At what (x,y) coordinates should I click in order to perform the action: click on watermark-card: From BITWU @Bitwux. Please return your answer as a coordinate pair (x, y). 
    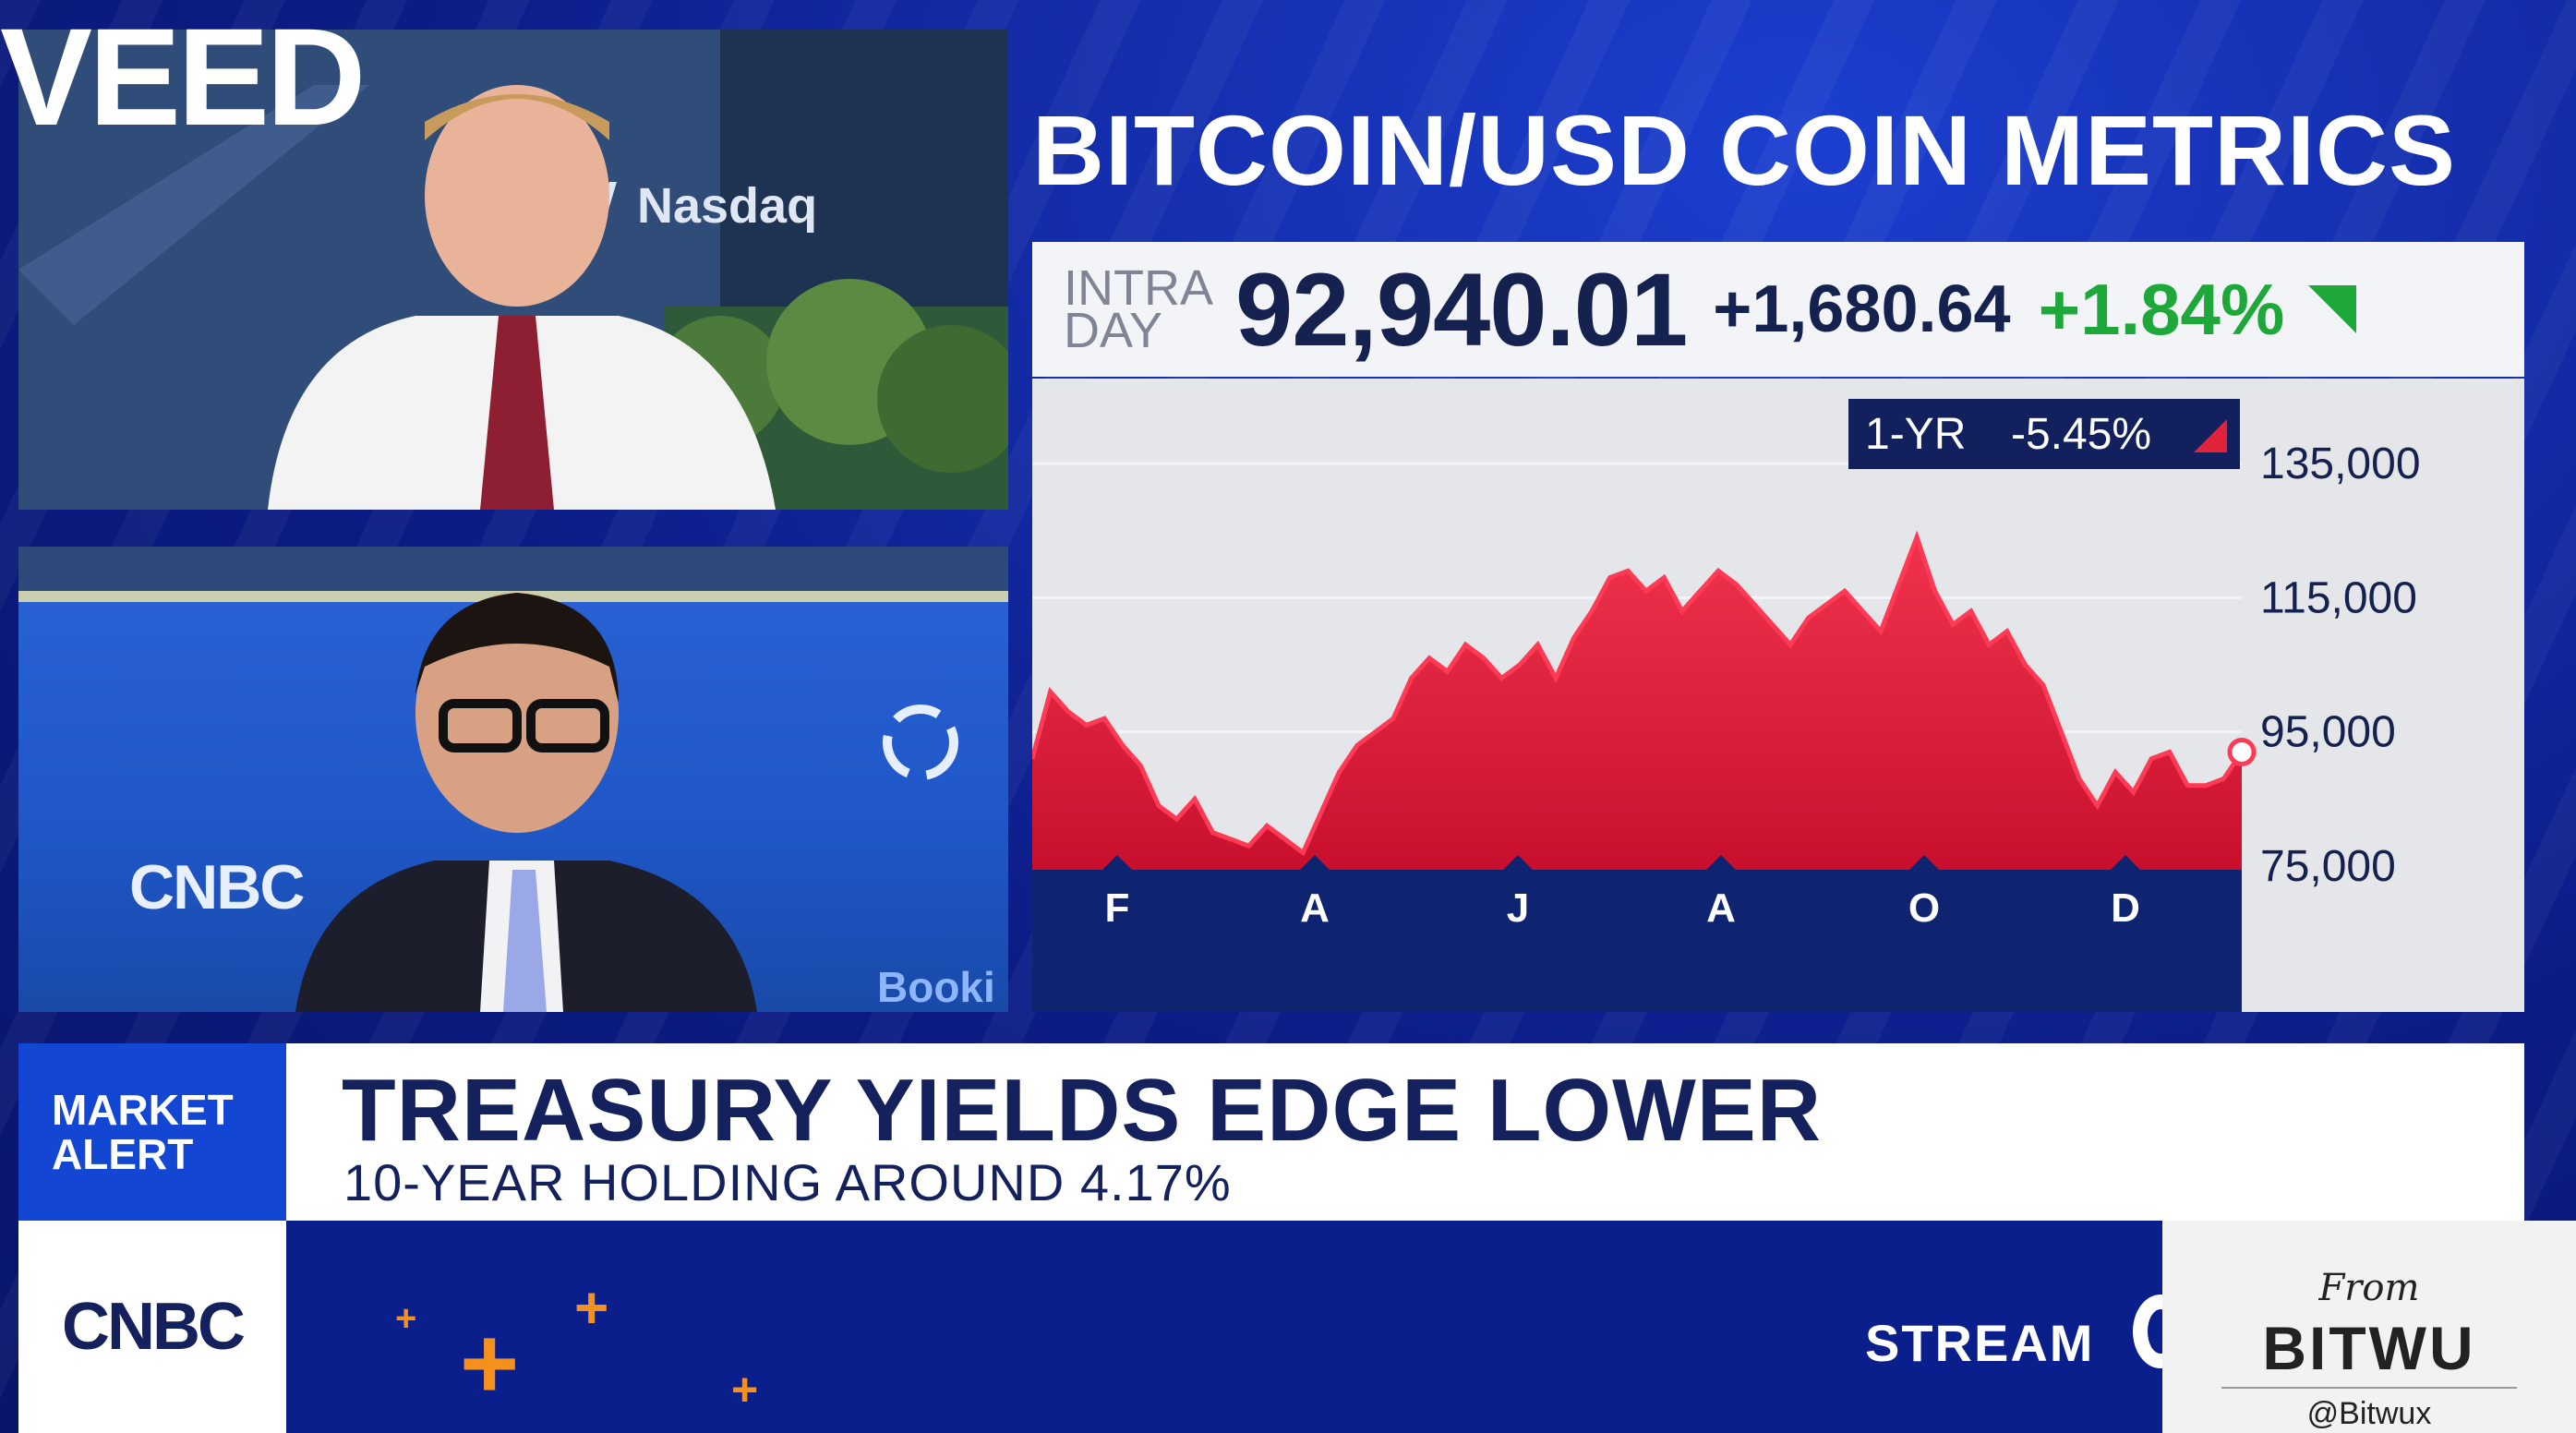
    Looking at the image, I should click on (2369, 1327).